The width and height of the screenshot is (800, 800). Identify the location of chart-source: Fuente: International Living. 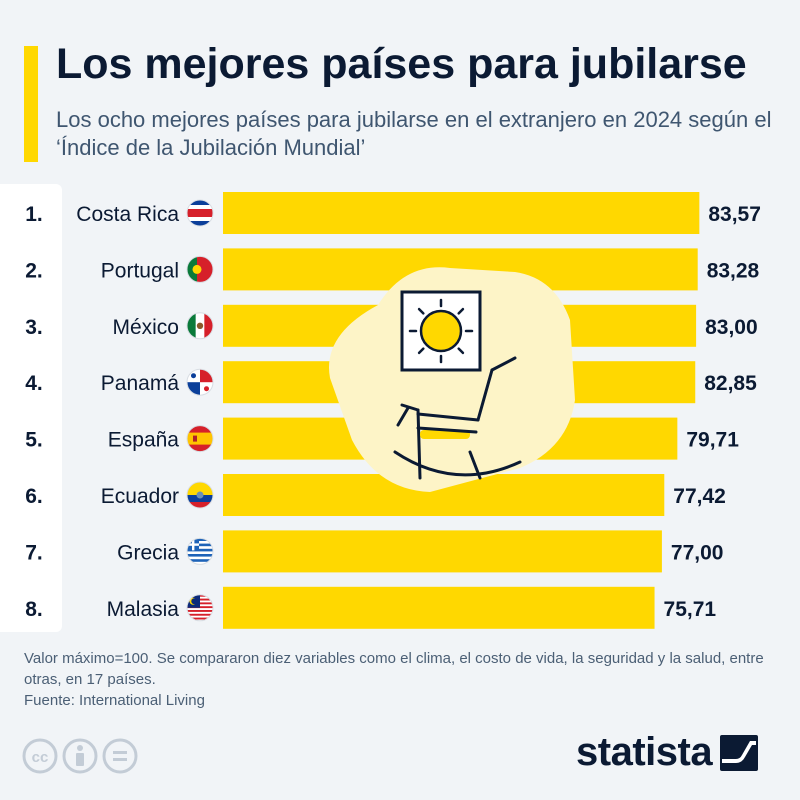
(114, 700).